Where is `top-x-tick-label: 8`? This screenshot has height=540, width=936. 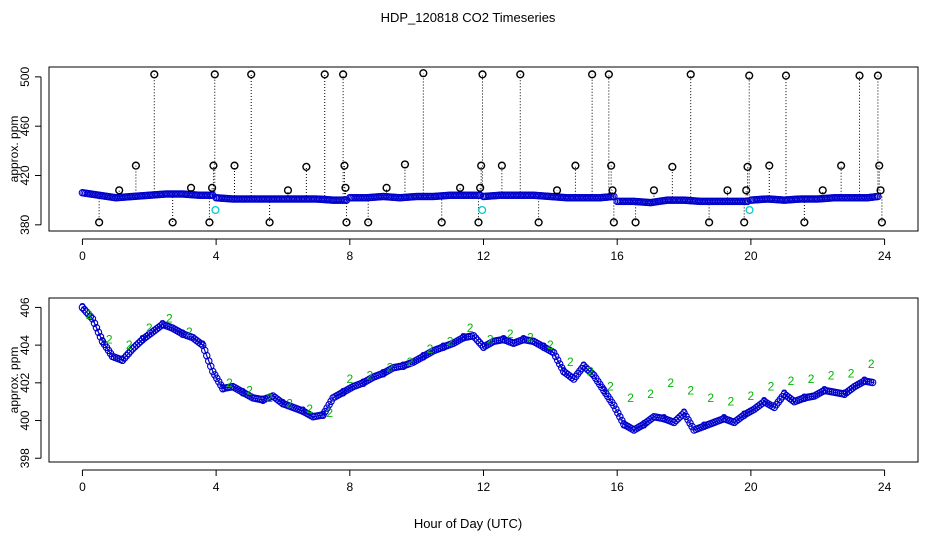
top-x-tick-label: 8 is located at coordinates (349, 256).